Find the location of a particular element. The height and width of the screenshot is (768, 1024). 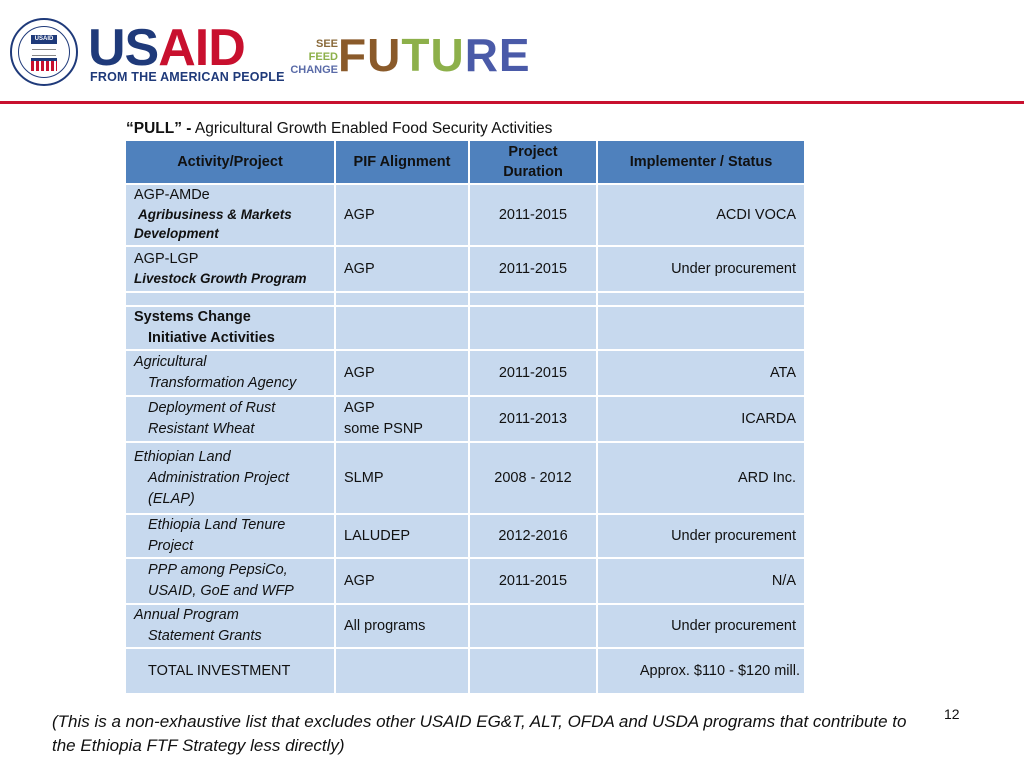

activity-name-cont: Project is located at coordinates (171, 546).